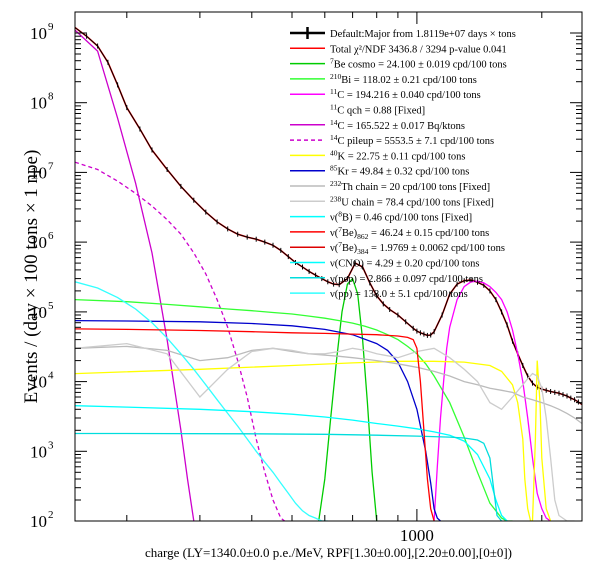 This screenshot has height=572, width=593. I want to click on legend-label: 11C = 194.216 ± 0.040 cpd/100 tons, so click(405, 94).